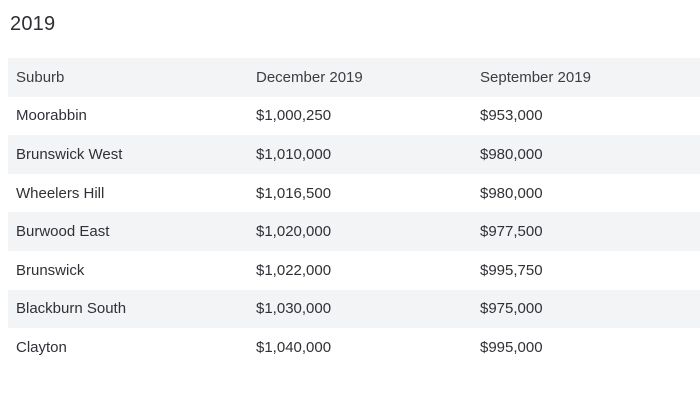 This screenshot has height=403, width=700. I want to click on suburb-cell: Moorabbin, so click(51, 116).